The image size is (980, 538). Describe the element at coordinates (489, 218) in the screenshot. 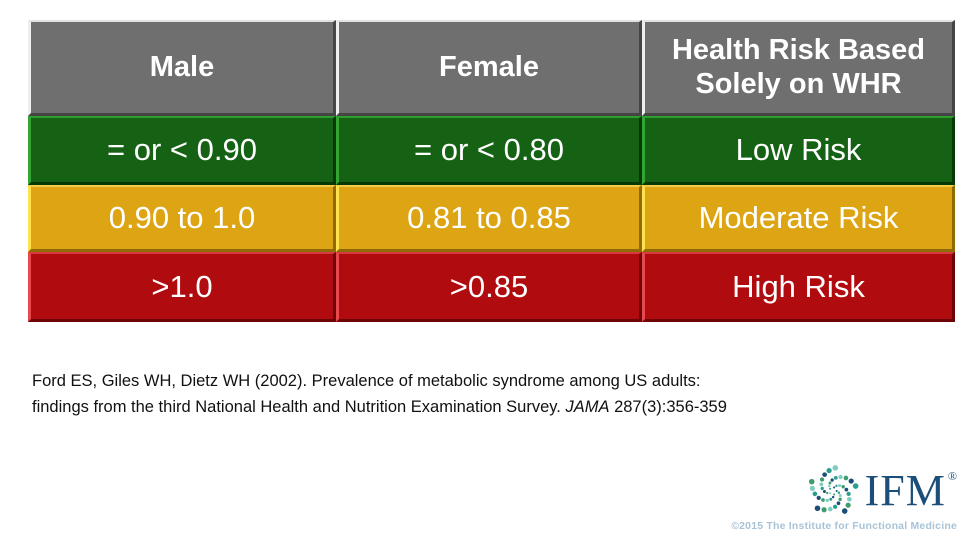

I see `moderate-risk-female-value: 0.81 to 0.85` at that location.